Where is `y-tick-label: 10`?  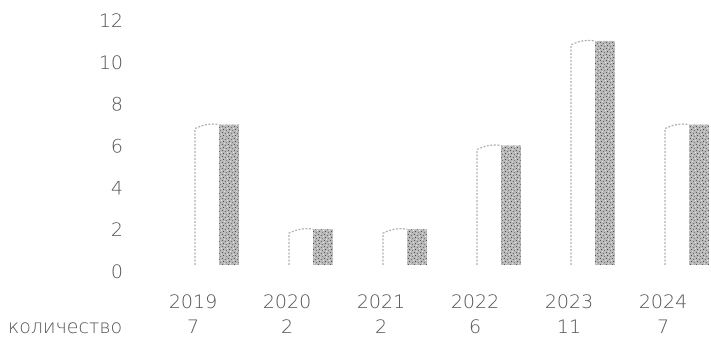 y-tick-label: 10 is located at coordinates (111, 63).